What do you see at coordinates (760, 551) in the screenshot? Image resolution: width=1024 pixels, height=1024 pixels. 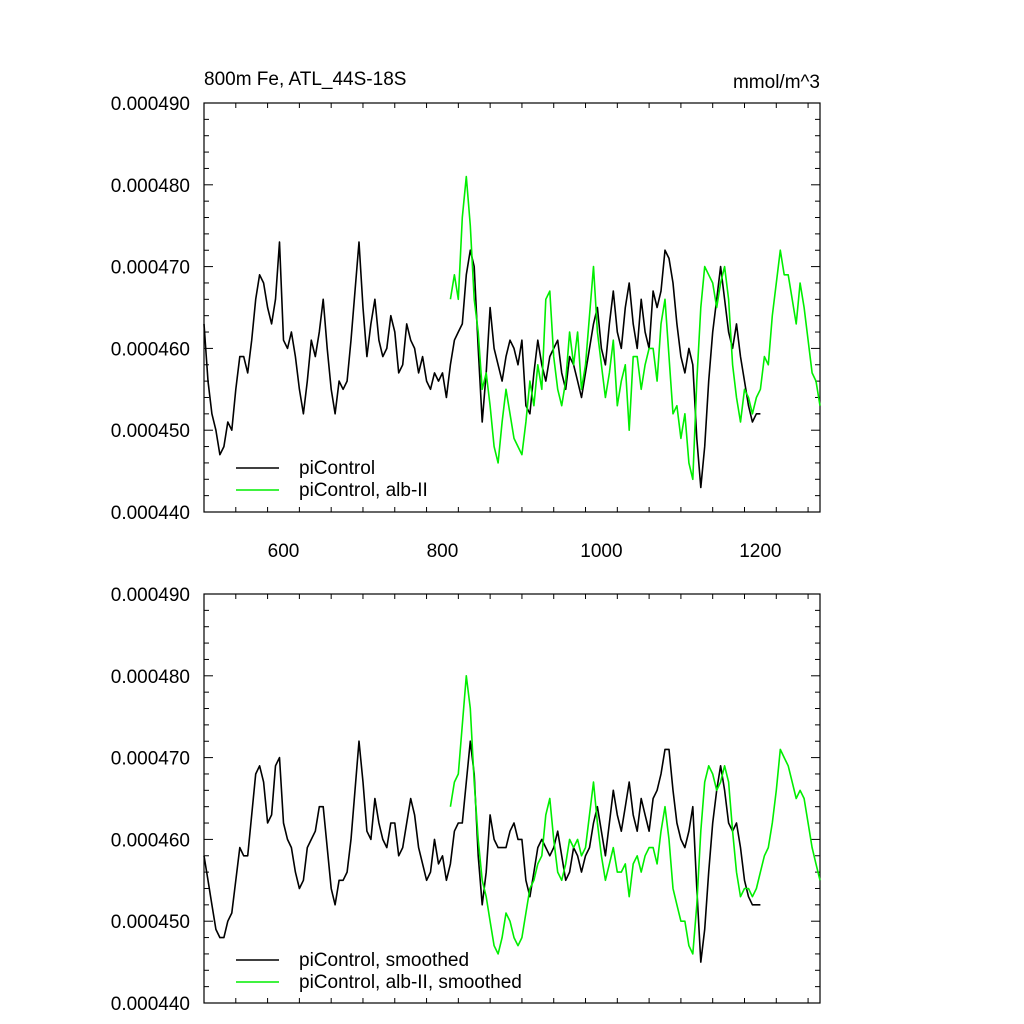 I see `x-tick-label: 1200` at bounding box center [760, 551].